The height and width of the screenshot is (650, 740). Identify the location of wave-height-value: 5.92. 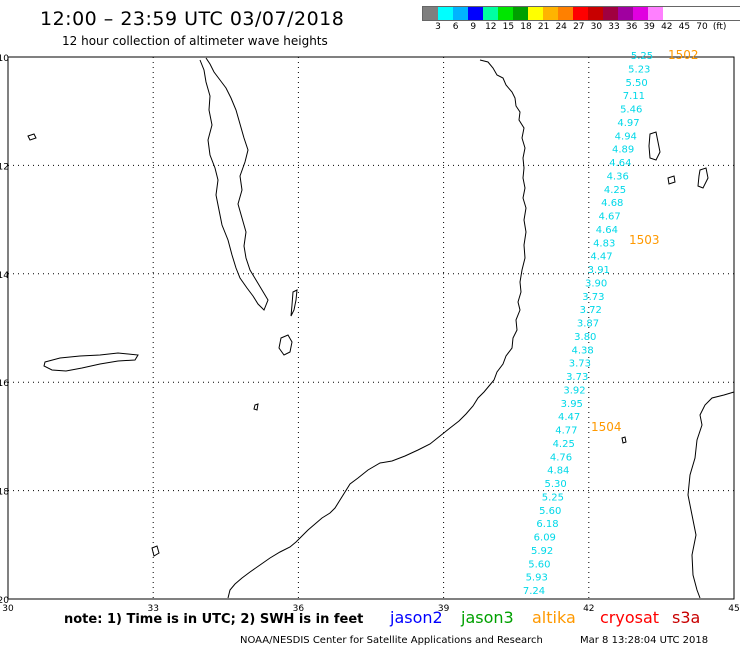
(542, 551).